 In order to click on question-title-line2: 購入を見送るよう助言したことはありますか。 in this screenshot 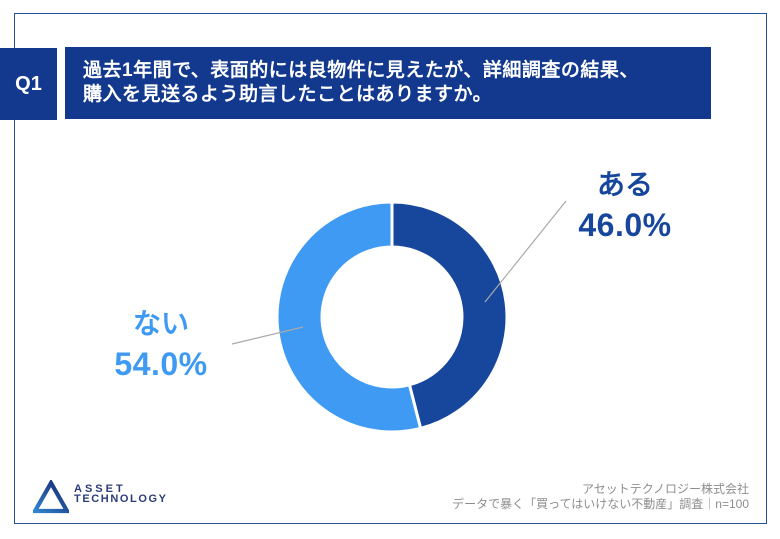, I will do `click(288, 94)`.